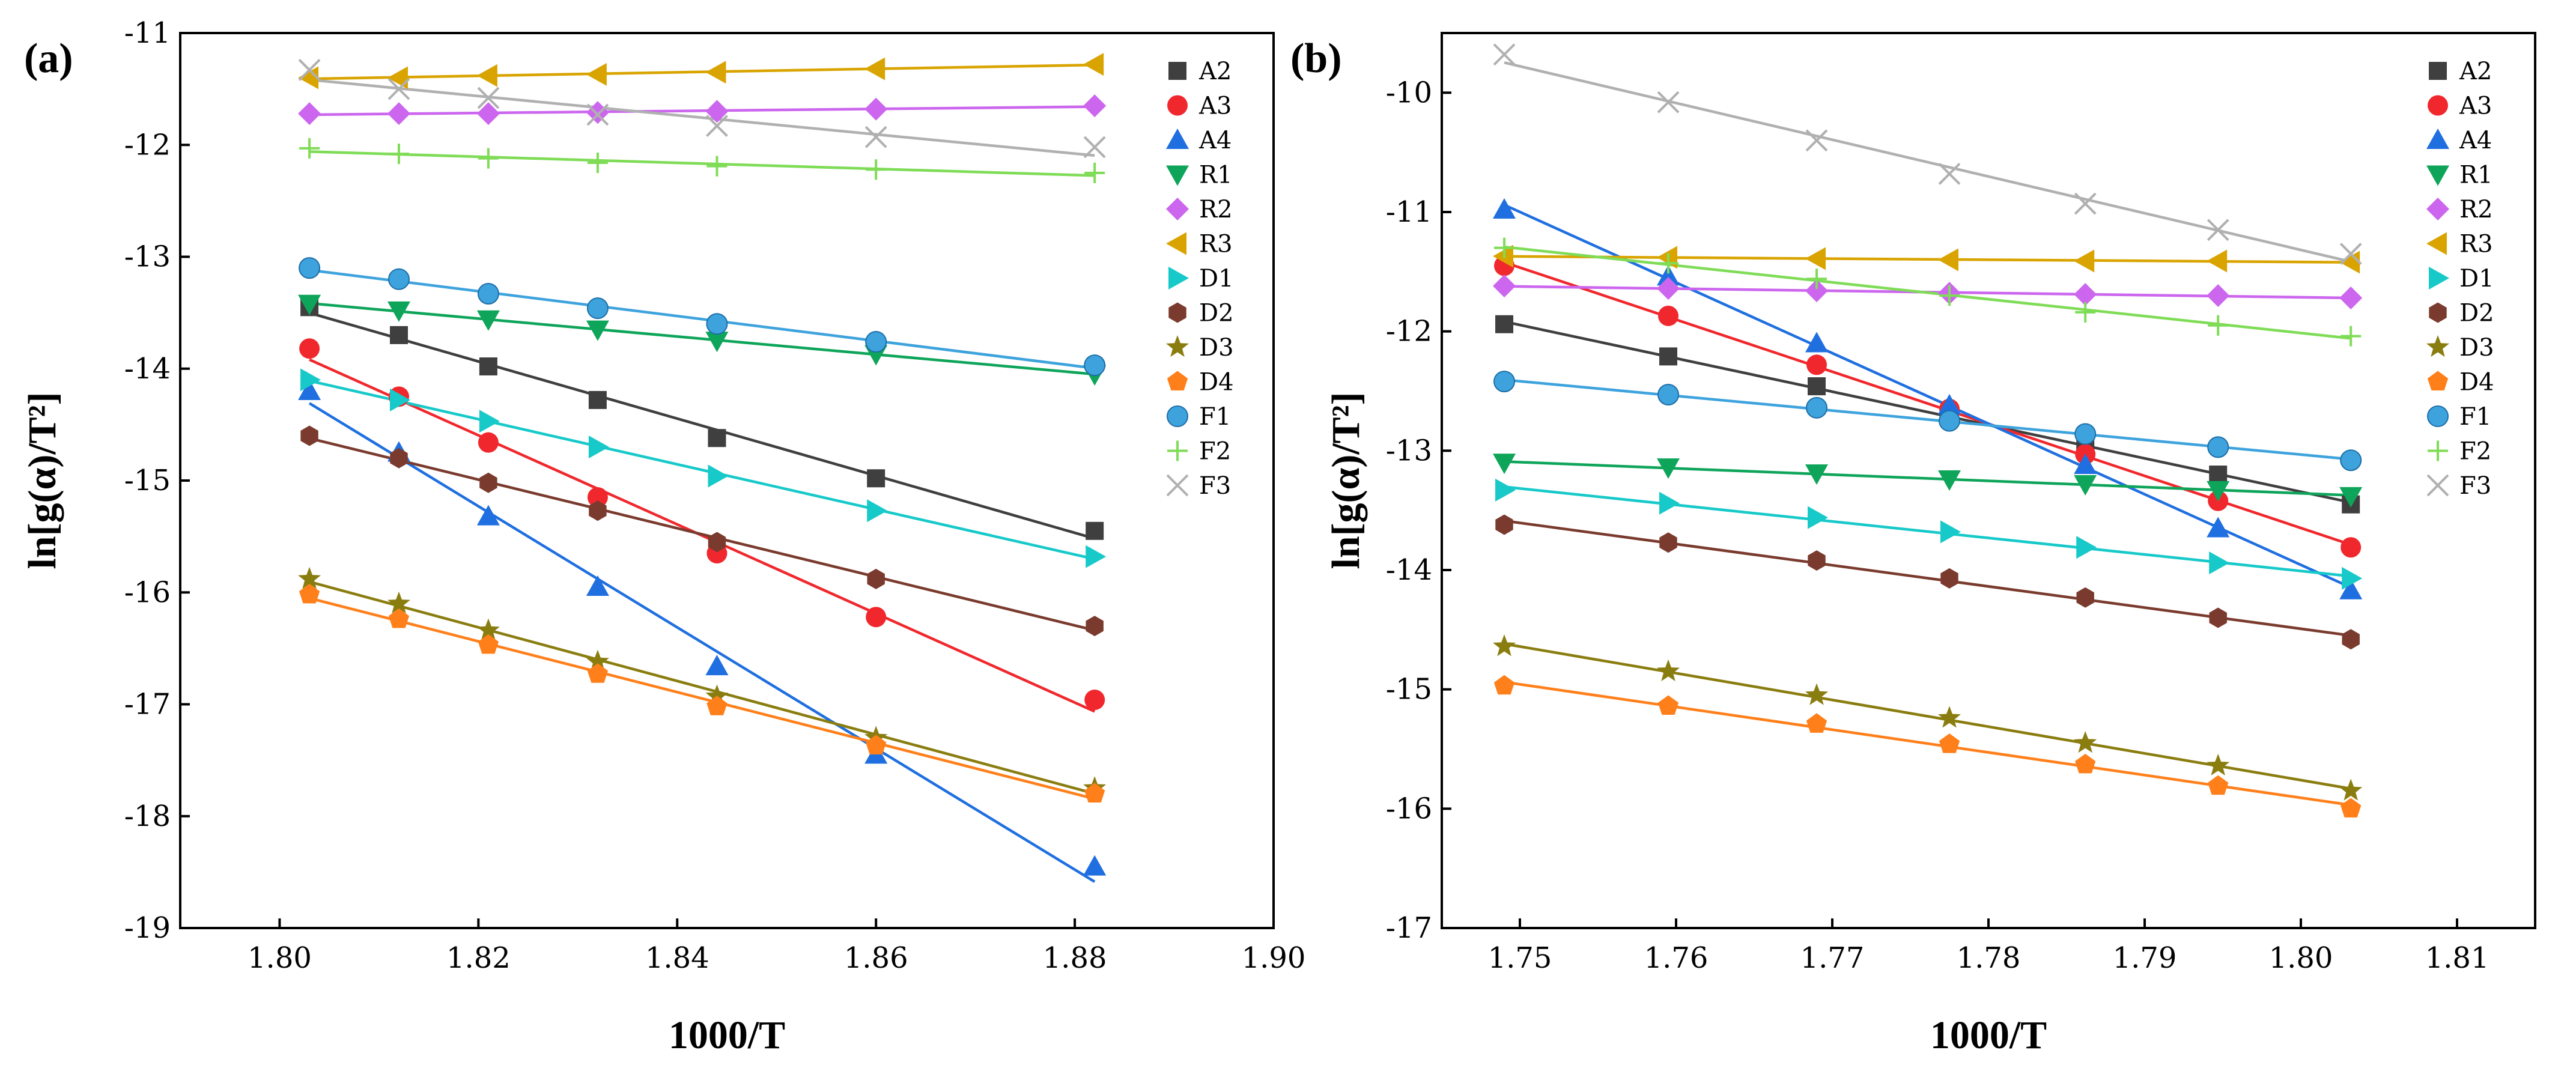 The height and width of the screenshot is (1071, 2576). What do you see at coordinates (2301, 958) in the screenshot?
I see `x-tick-label: 1.80` at bounding box center [2301, 958].